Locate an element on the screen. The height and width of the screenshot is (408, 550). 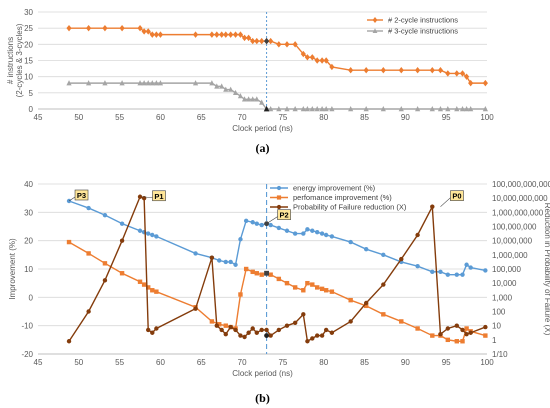
x-tick-label: 70 is located at coordinates (242, 362).